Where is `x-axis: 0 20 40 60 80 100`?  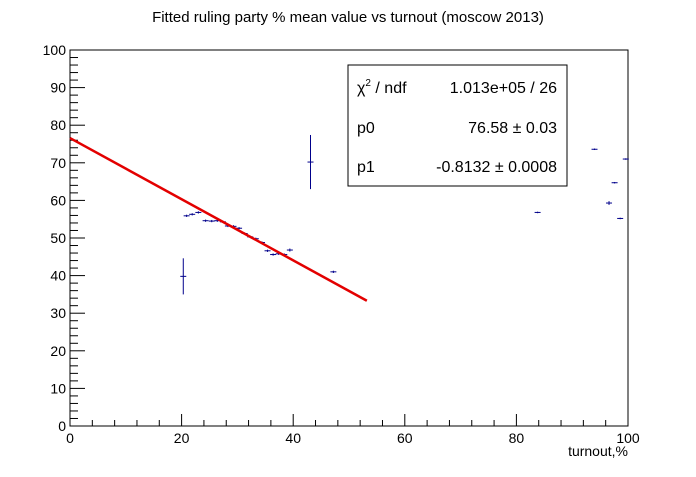
x-axis: 0 20 40 60 80 100 is located at coordinates (353, 430).